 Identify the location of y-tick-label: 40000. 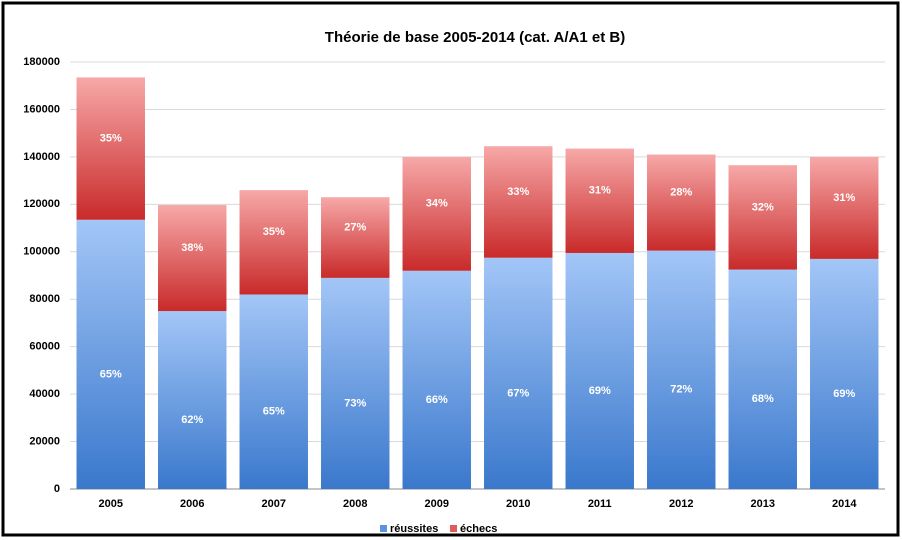
(44, 394).